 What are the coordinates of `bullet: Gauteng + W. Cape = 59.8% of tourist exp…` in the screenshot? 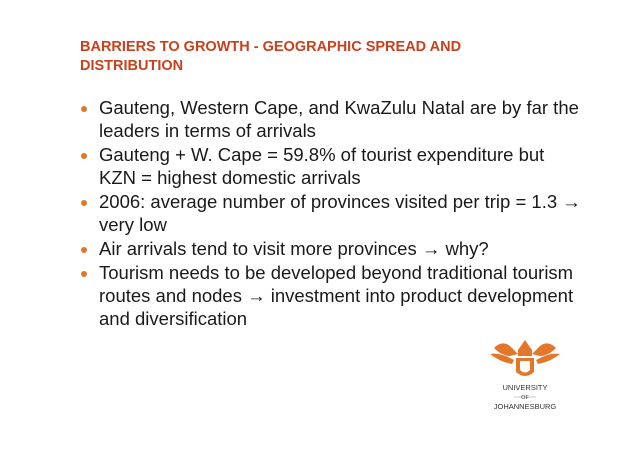 It's located at (340, 166).